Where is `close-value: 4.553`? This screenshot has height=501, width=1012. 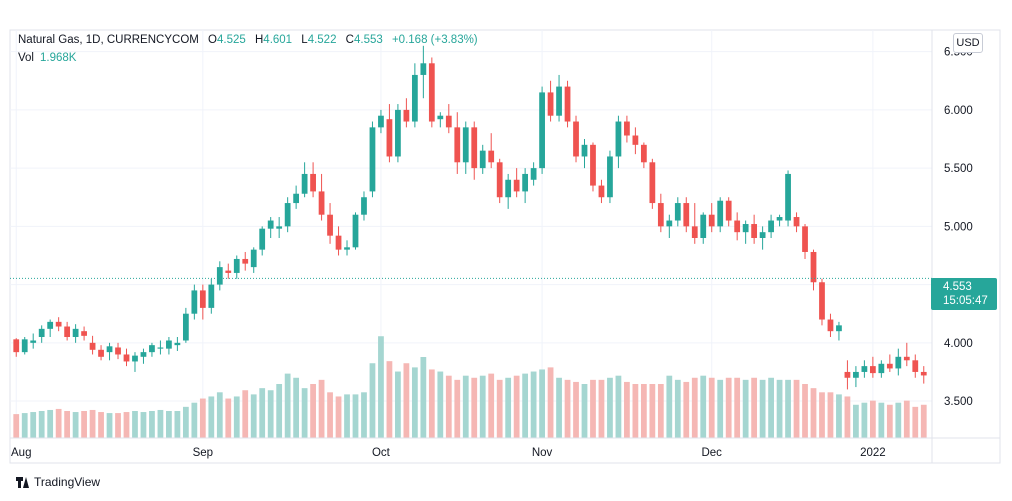 close-value: 4.553 is located at coordinates (368, 40).